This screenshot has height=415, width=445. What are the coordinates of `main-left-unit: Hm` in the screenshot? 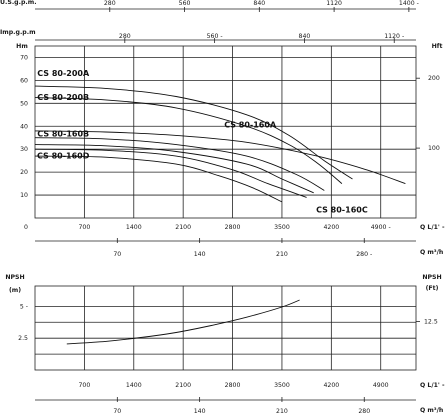 It's located at (22, 46).